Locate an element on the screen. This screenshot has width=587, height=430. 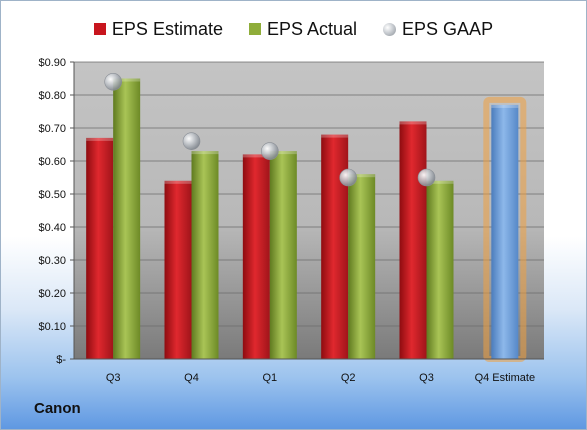
x-tick-label: Q4 is located at coordinates (191, 378).